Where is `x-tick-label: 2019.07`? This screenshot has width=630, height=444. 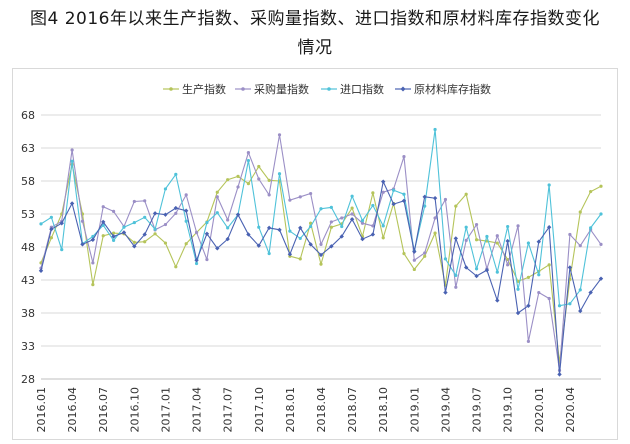
x-tick-label: 2019.07 is located at coordinates (477, 410).